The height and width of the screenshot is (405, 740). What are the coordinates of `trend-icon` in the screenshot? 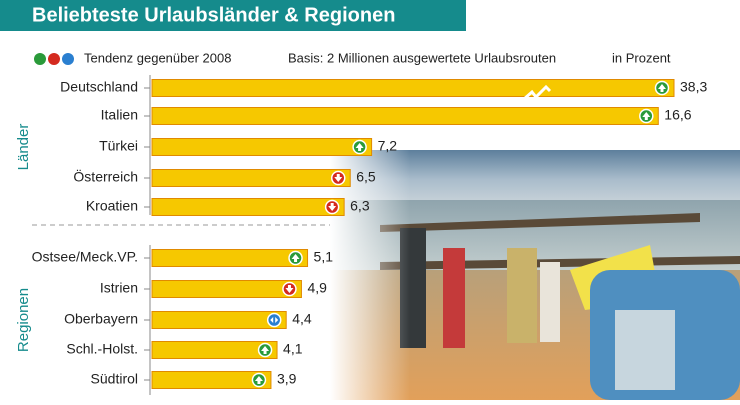 It's located at (274, 320).